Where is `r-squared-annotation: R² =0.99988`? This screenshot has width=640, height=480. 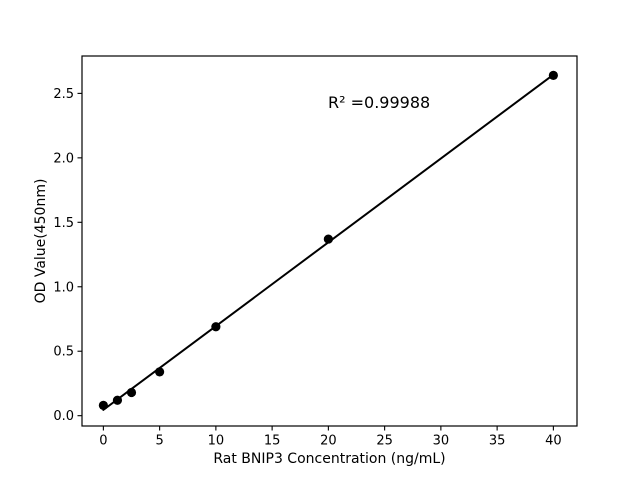 r-squared-annotation: R² =0.99988 is located at coordinates (379, 102).